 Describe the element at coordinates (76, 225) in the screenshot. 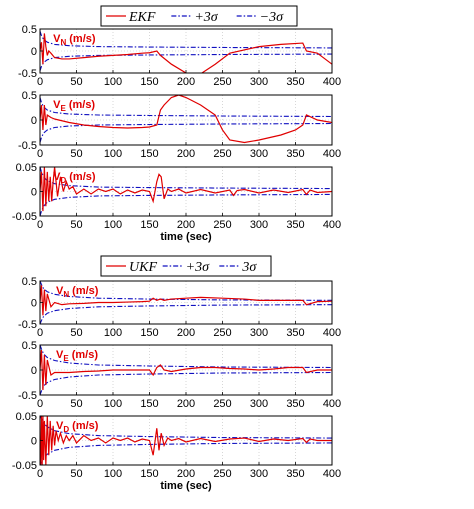

I see `chart-1-panel-3-xtick-label-1: 50` at that location.